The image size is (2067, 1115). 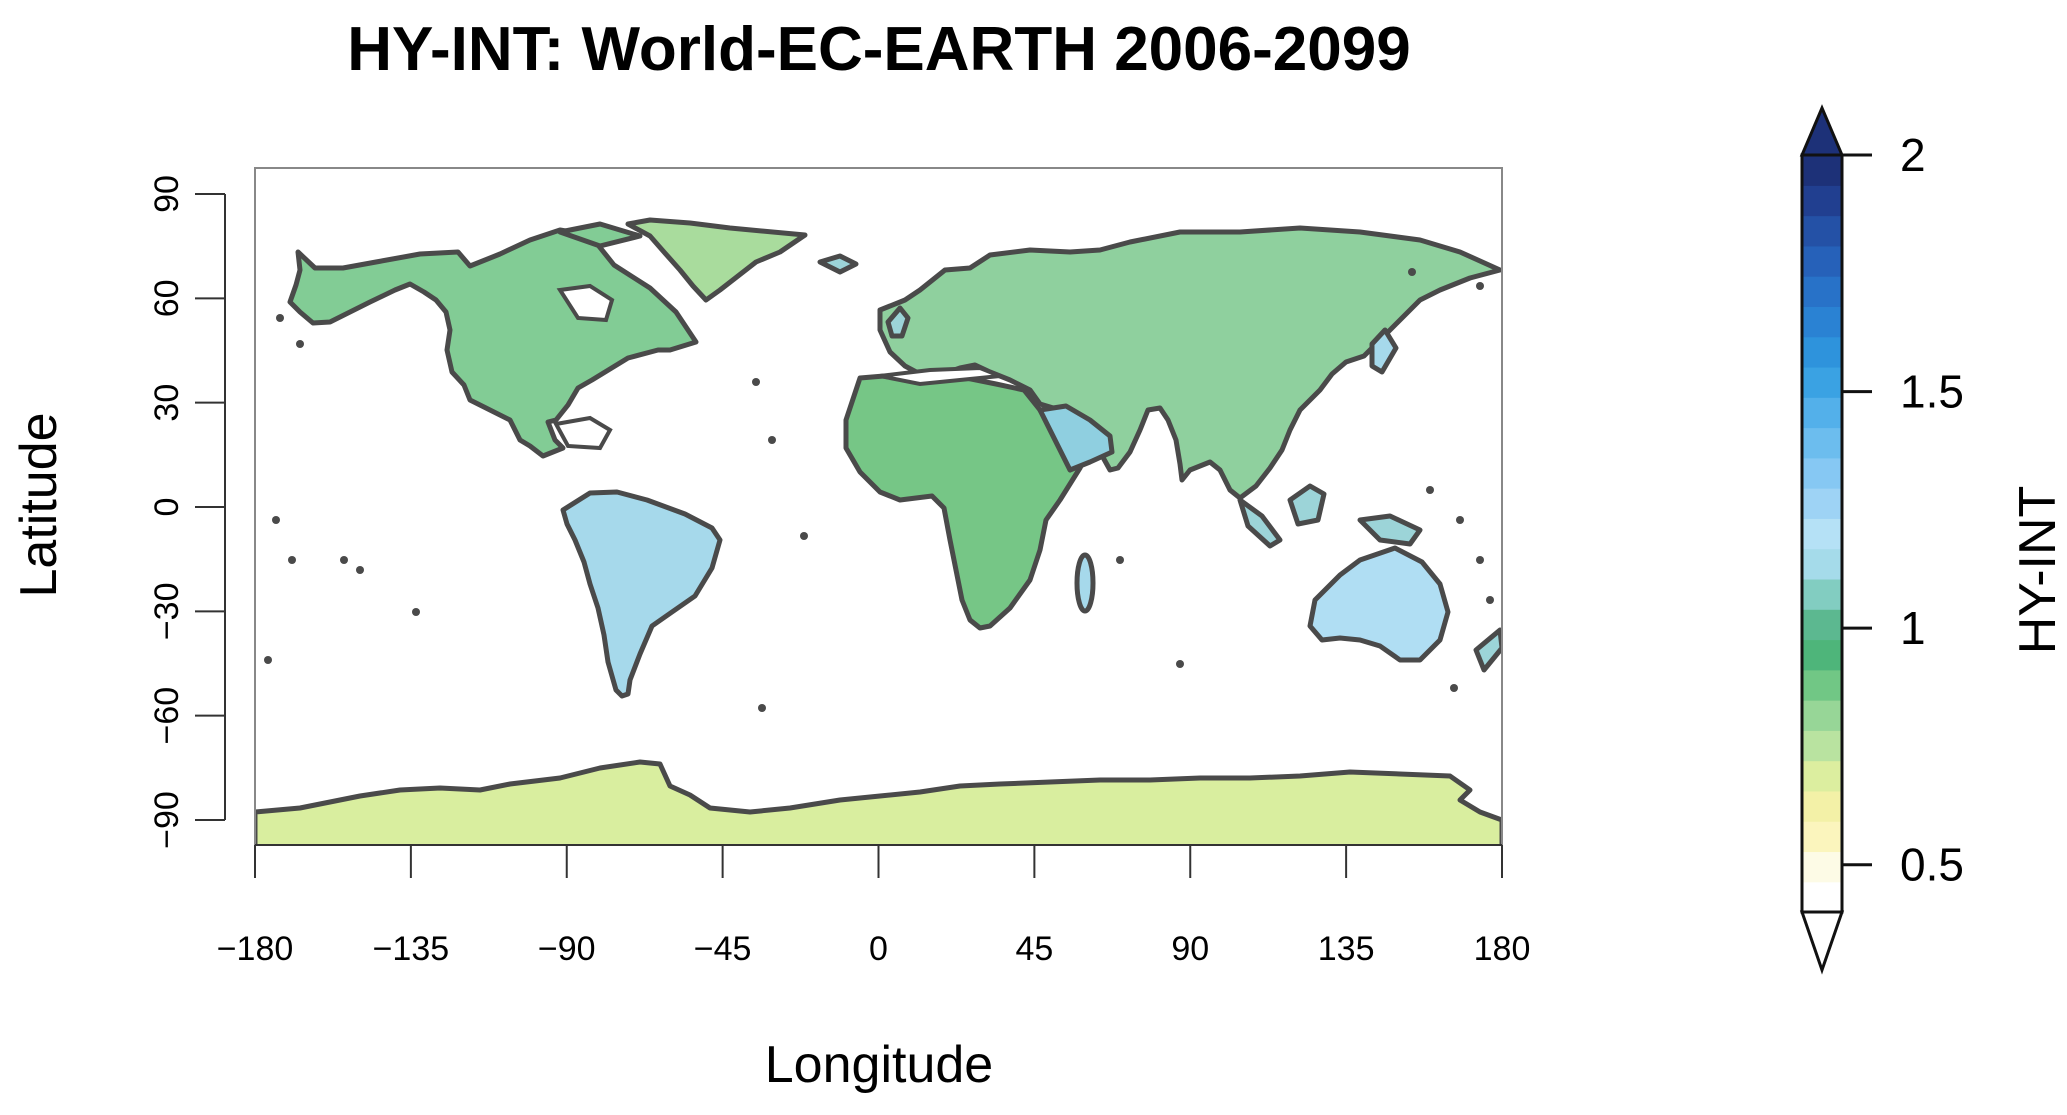 What do you see at coordinates (167, 194) in the screenshot?
I see `y-tick-label: 90` at bounding box center [167, 194].